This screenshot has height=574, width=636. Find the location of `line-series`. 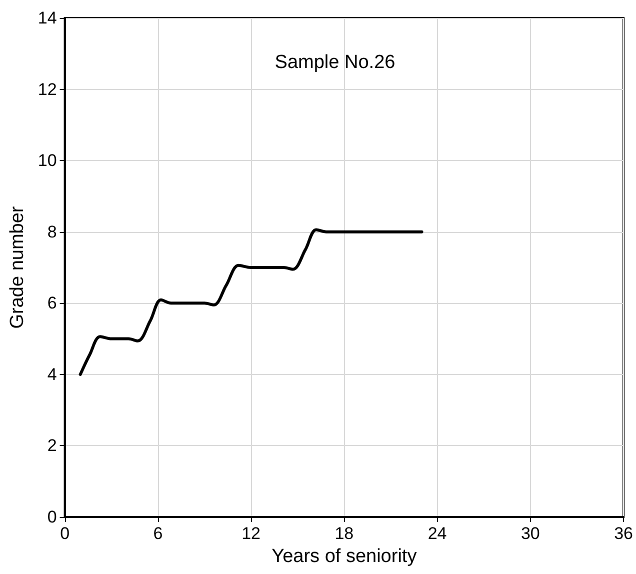

line-series is located at coordinates (251, 302).